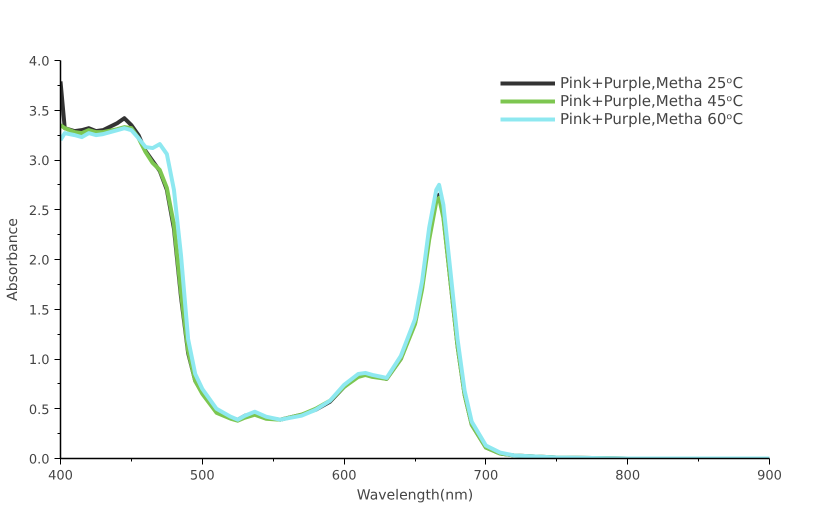 The width and height of the screenshot is (829, 508). Describe the element at coordinates (415, 496) in the screenshot. I see `x-axis-title: Wavelength(nm)` at that location.